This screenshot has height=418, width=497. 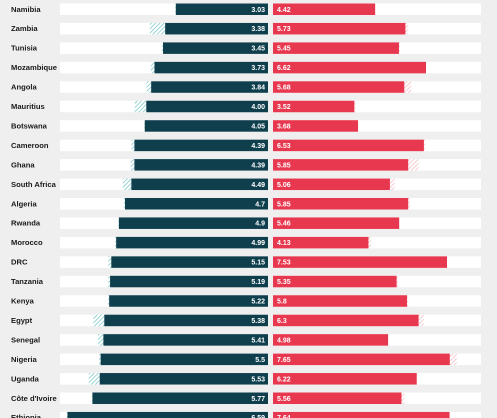 I want to click on right-value-label: 5.68, so click(x=284, y=88).